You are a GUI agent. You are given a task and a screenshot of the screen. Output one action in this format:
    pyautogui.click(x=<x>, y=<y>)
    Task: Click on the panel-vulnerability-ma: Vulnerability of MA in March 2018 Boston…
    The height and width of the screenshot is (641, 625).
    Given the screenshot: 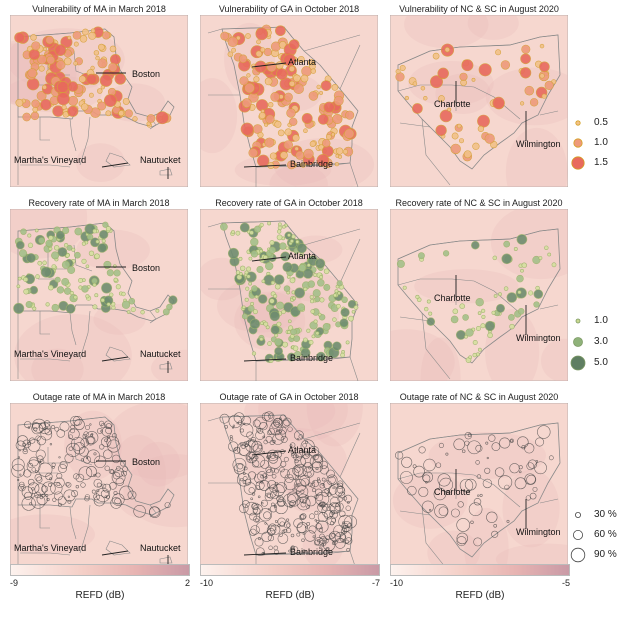 What is the action you would take?
    pyautogui.click(x=99, y=95)
    